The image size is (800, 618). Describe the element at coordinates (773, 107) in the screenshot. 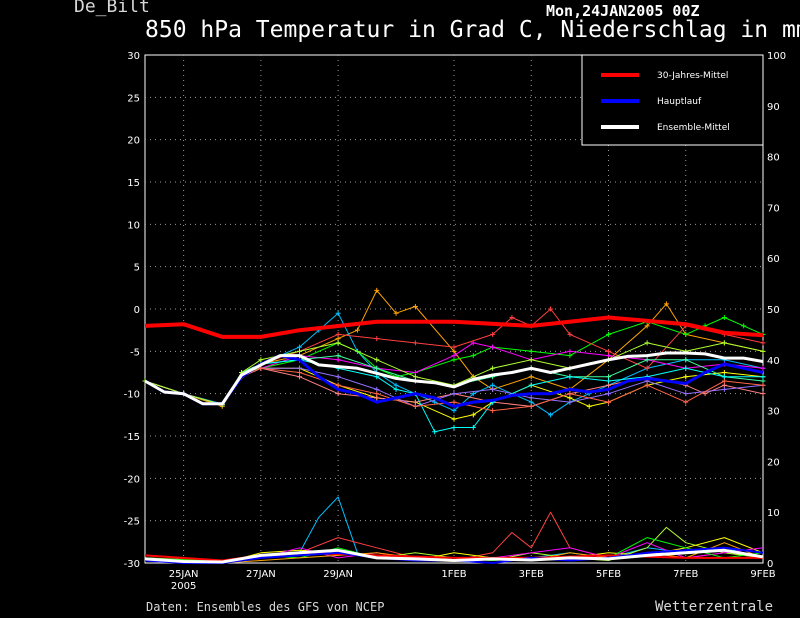

I see `right-tick-label: 90` at that location.